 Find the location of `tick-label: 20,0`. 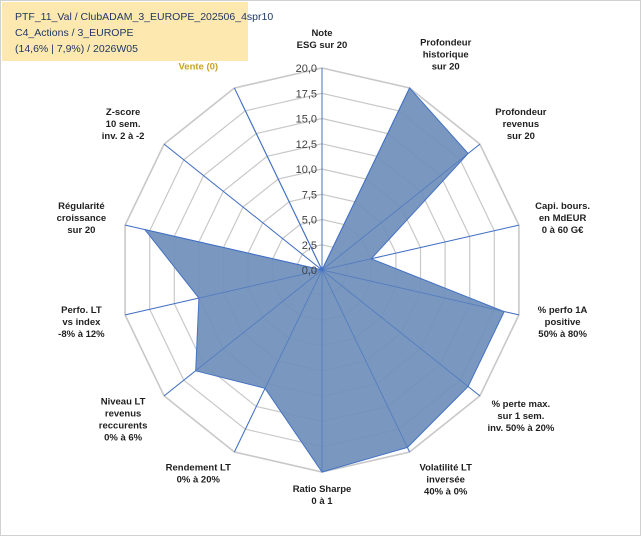

tick-label: 20,0 is located at coordinates (306, 69).